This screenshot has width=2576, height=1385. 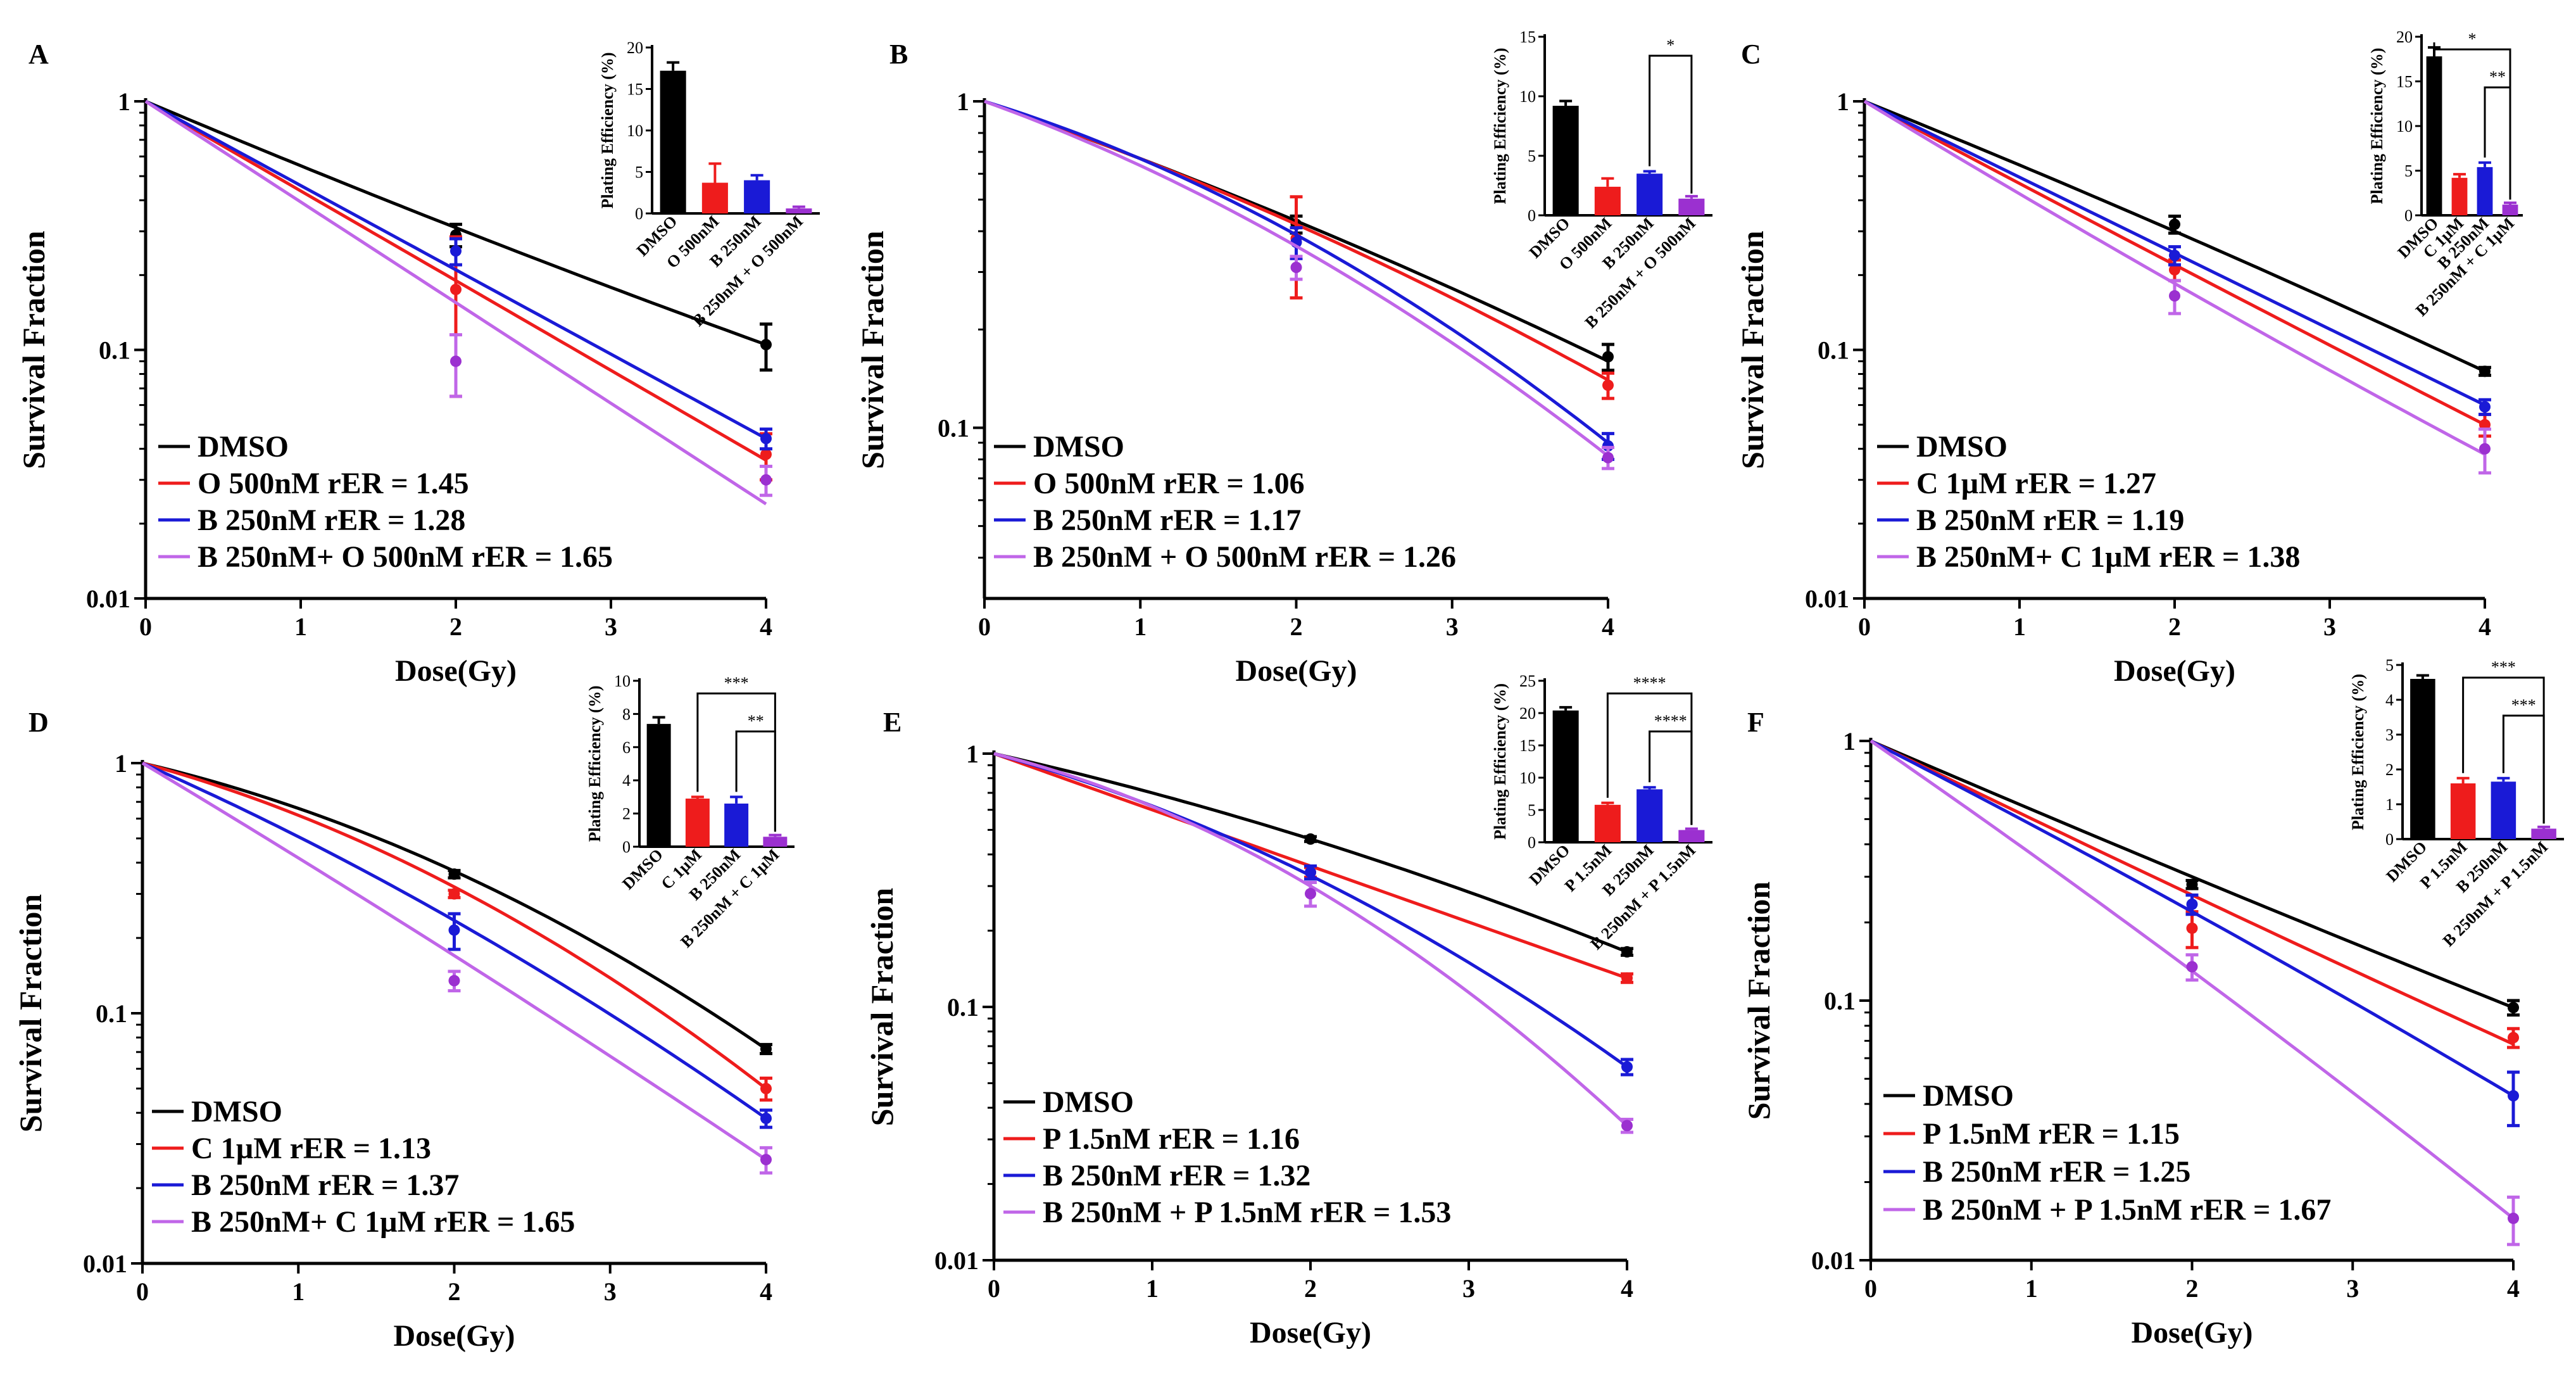 I want to click on legend-label: P 1.5nM rER = 1.15, so click(x=2051, y=1134).